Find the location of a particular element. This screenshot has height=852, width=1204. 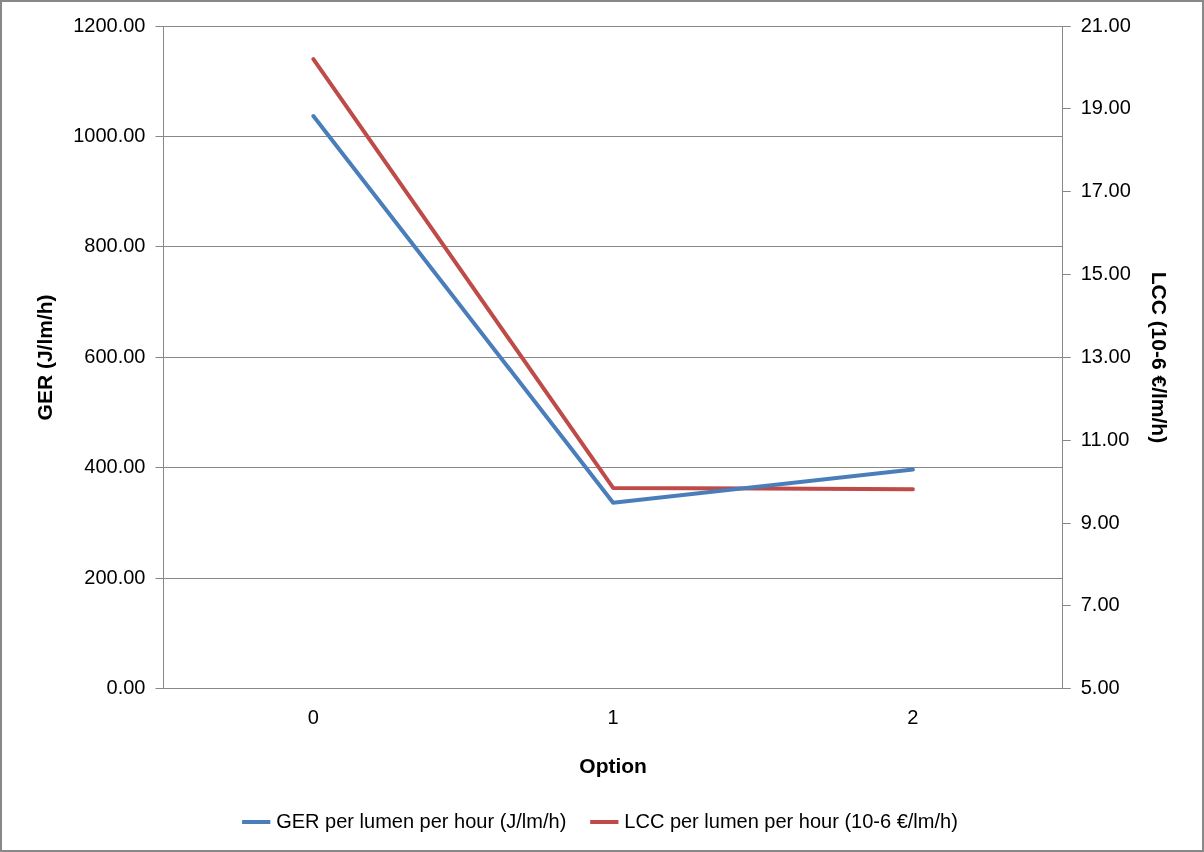

y-tick-label: 600.00 is located at coordinates (115, 355).